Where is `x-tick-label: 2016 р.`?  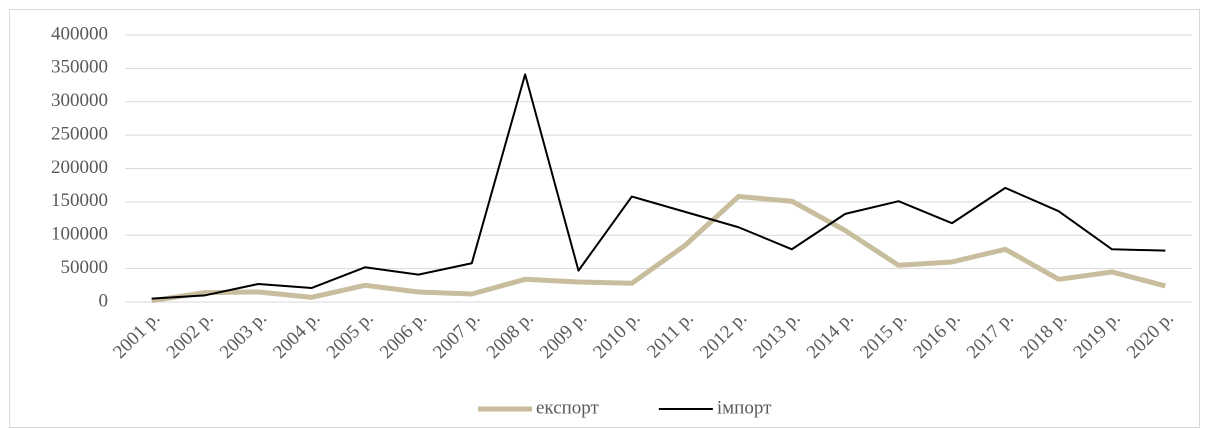 x-tick-label: 2016 р. is located at coordinates (936, 335).